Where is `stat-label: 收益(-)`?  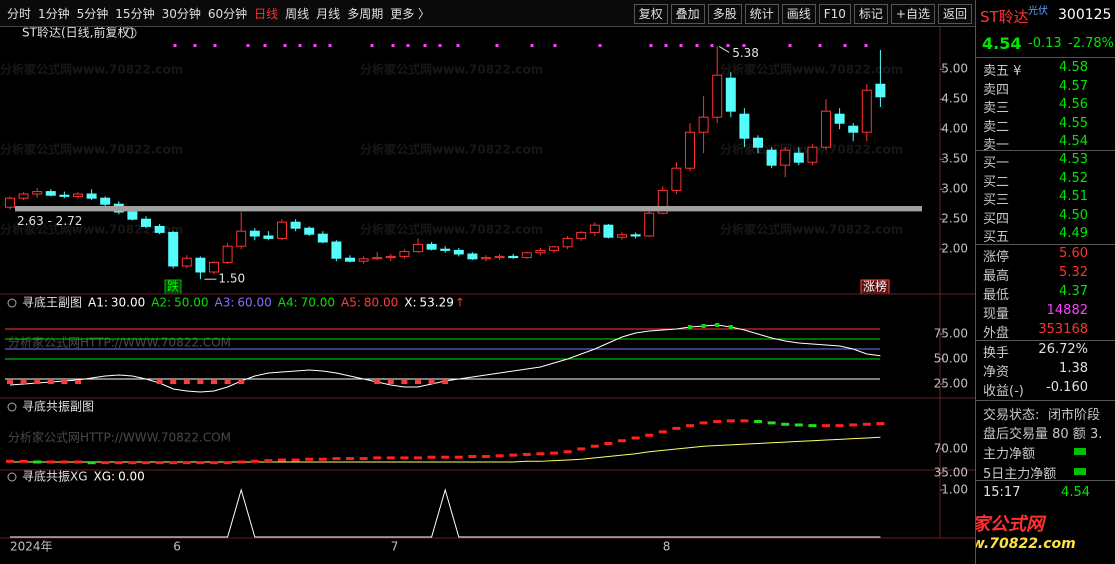 stat-label: 收益(-) is located at coordinates (1003, 391).